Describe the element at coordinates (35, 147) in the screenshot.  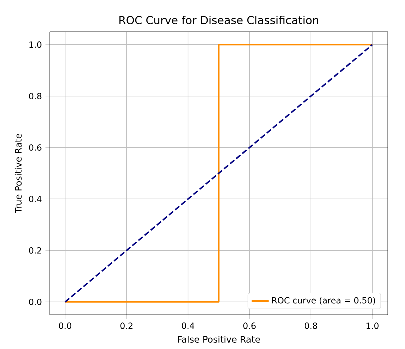
I see `y-tick-label: 0.6` at that location.